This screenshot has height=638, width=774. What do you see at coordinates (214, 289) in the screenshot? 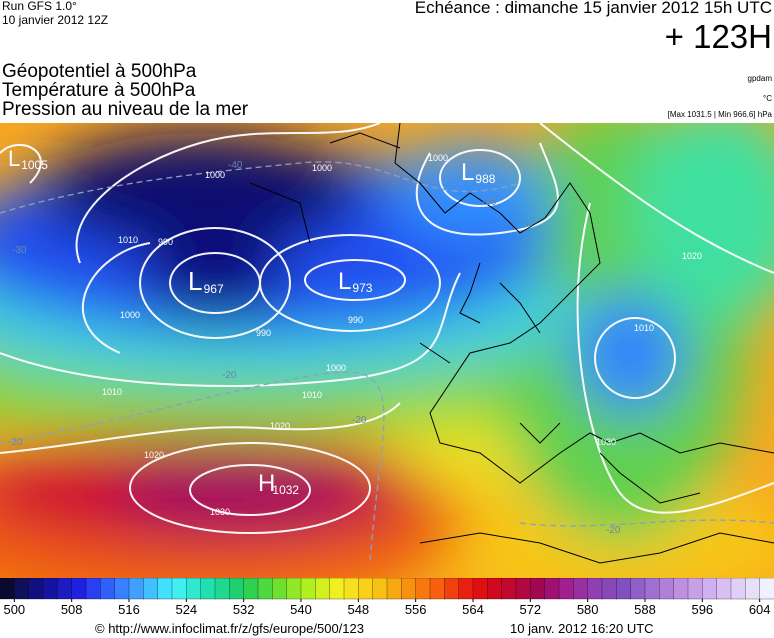
I see `pressure-center-value: 967` at bounding box center [214, 289].